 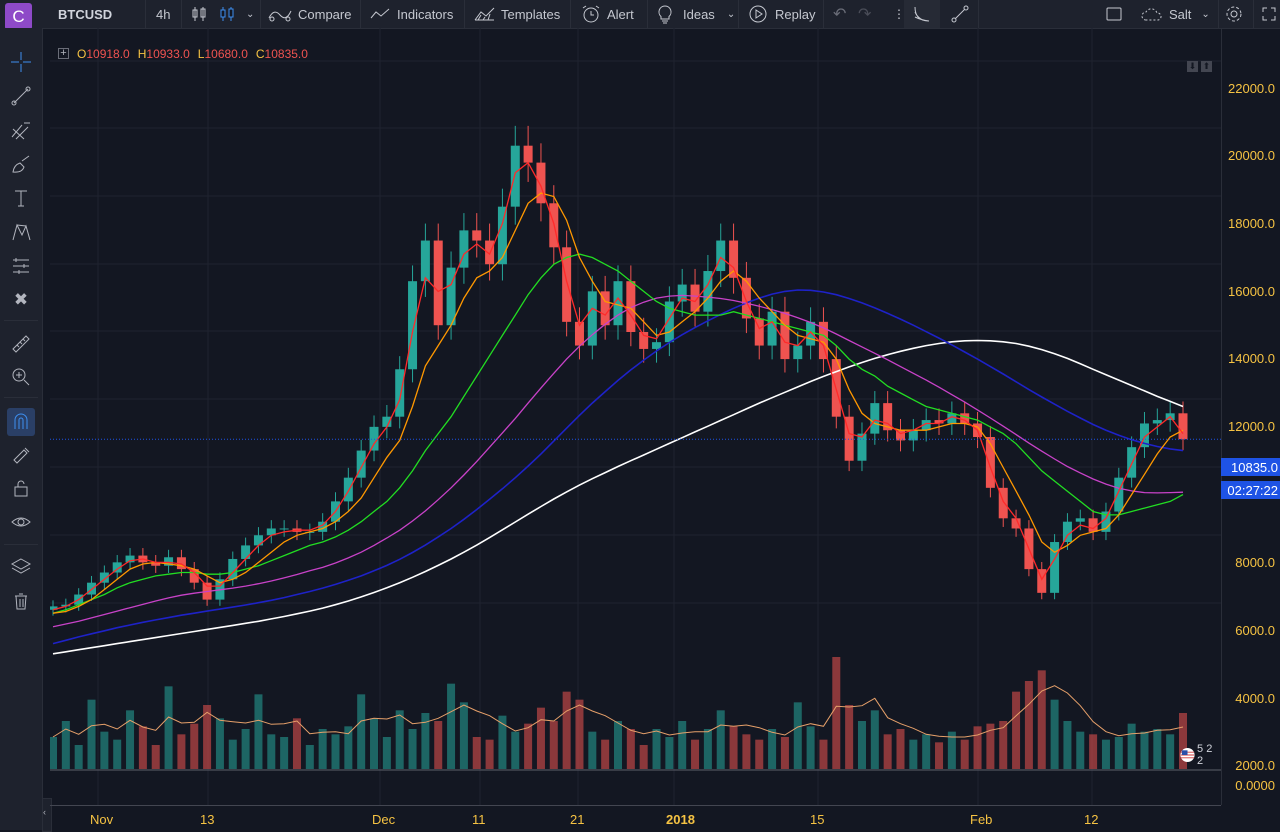 I want to click on indicators-button: Indicators, so click(x=411, y=14).